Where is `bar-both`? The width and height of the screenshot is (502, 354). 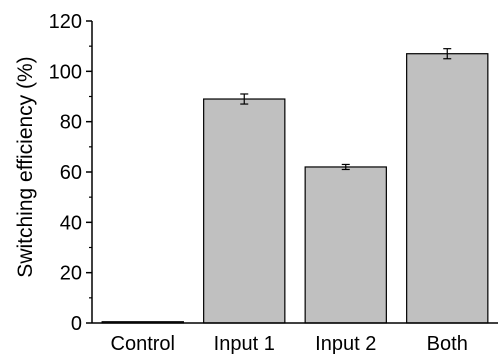 bar-both is located at coordinates (447, 188).